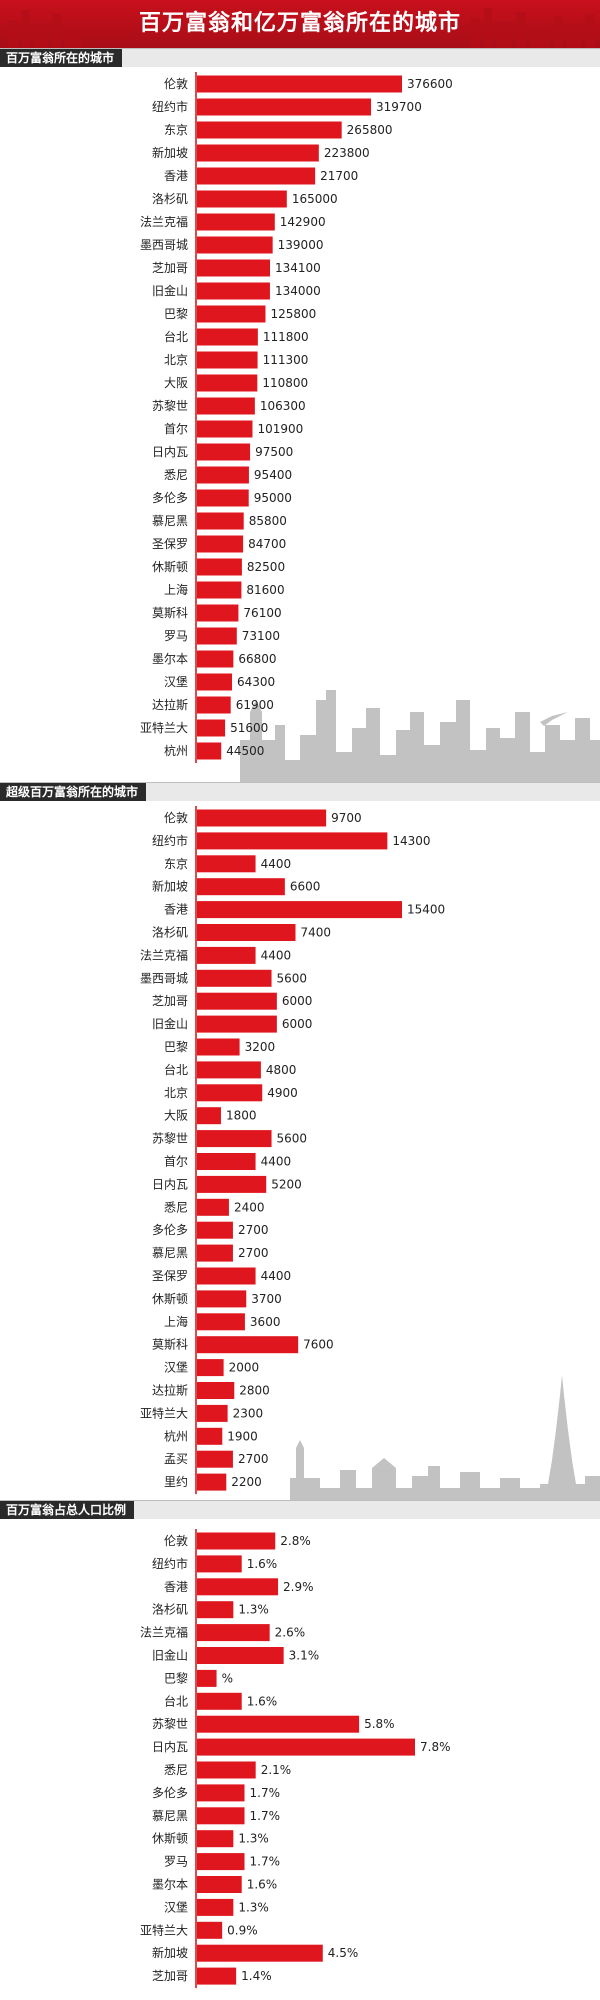 This screenshot has height=2000, width=600. What do you see at coordinates (301, 245) in the screenshot?
I see `value-label: 139000` at bounding box center [301, 245].